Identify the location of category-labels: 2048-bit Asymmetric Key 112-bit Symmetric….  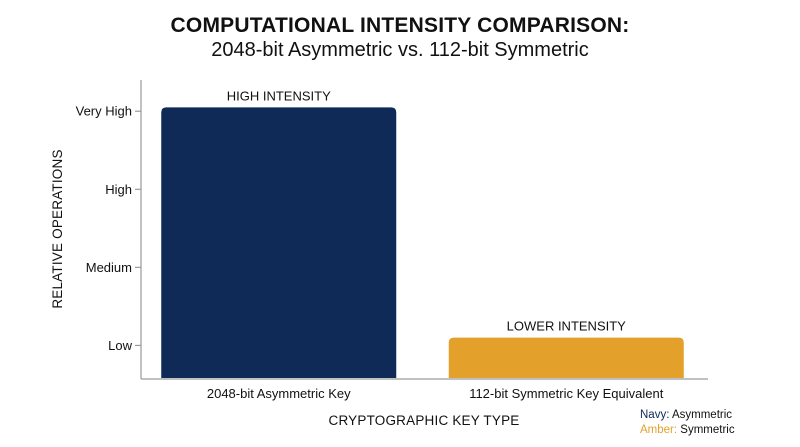
(435, 393).